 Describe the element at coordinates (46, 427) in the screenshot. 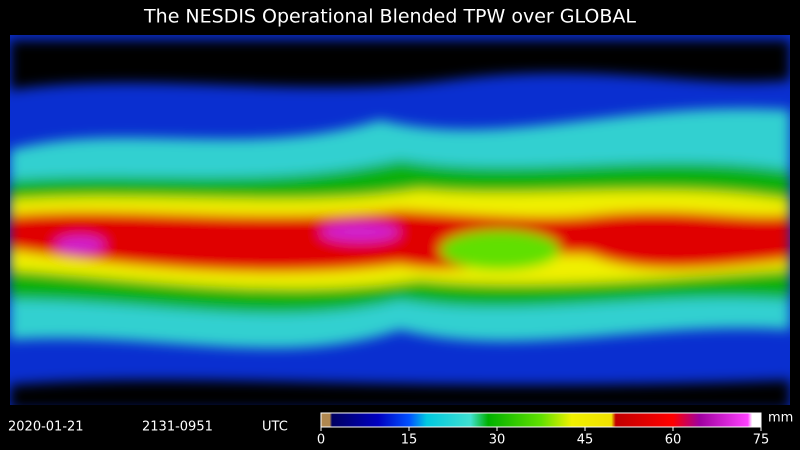

I see `date: 2020-01-21` at that location.